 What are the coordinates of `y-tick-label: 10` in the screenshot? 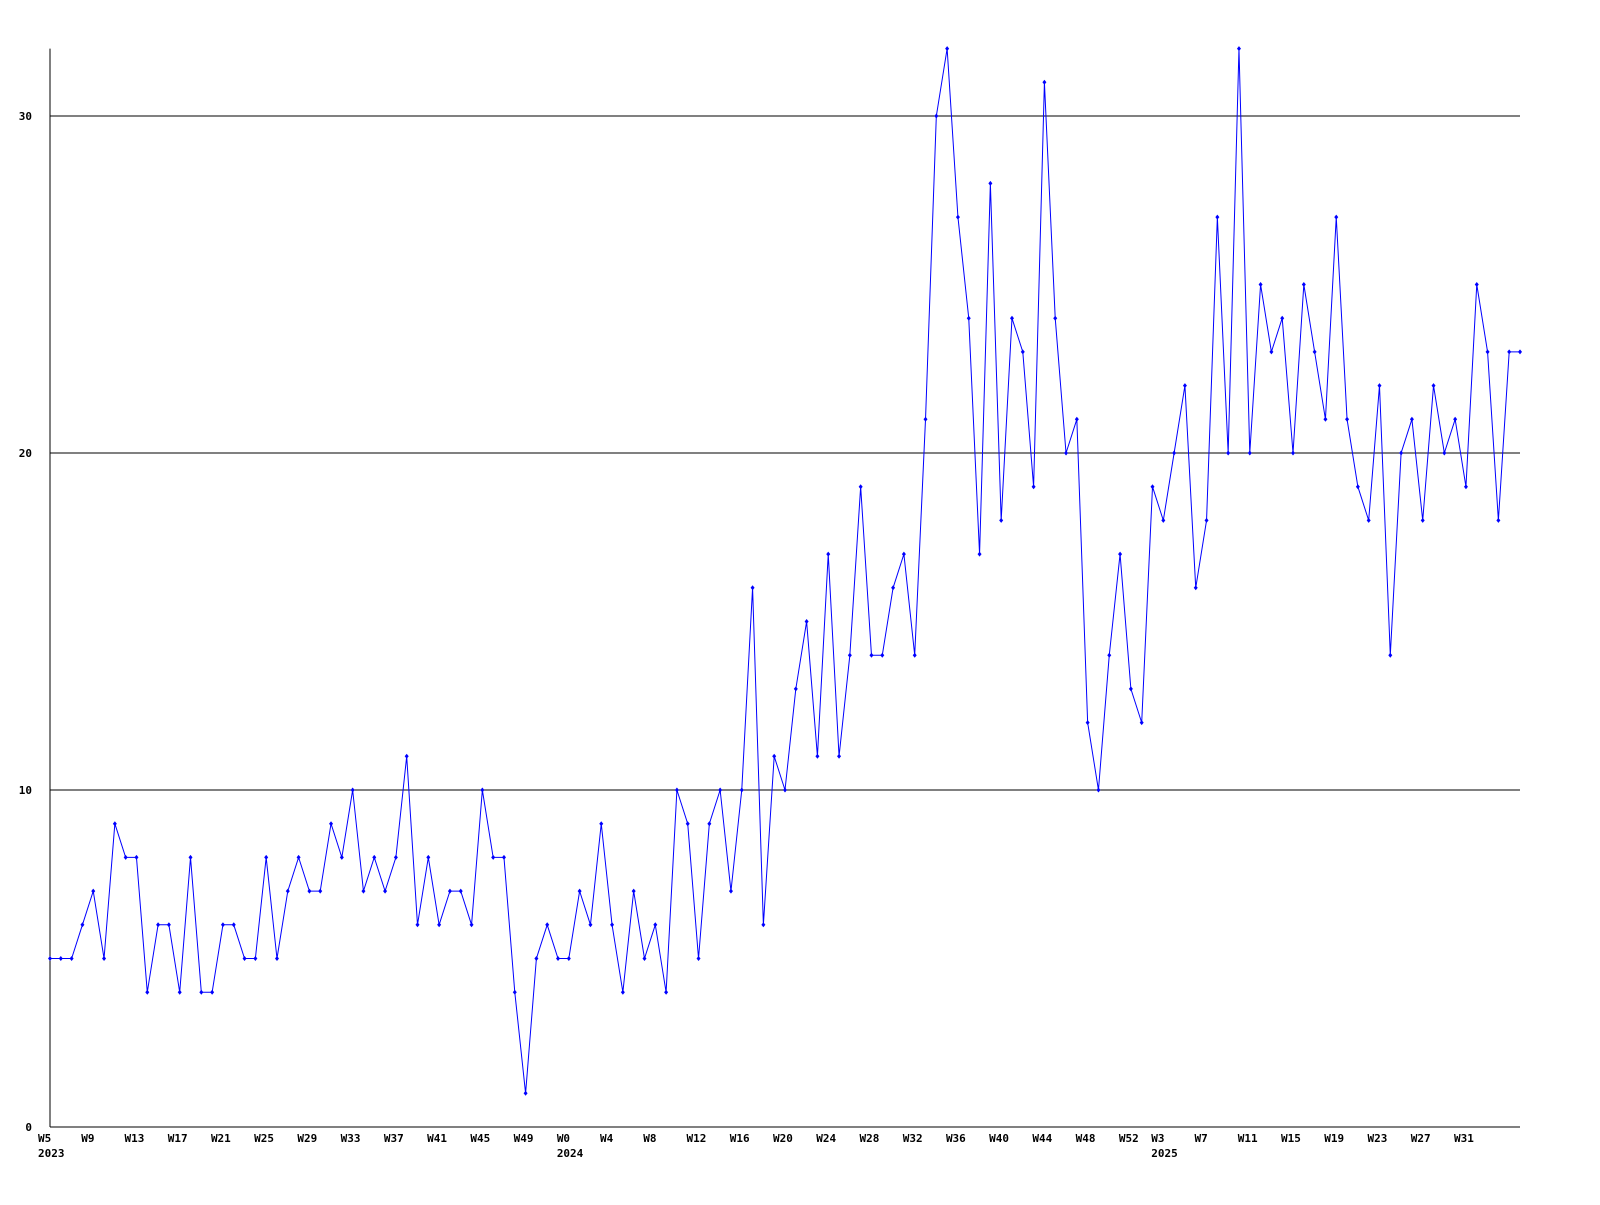 It's located at (25, 790).